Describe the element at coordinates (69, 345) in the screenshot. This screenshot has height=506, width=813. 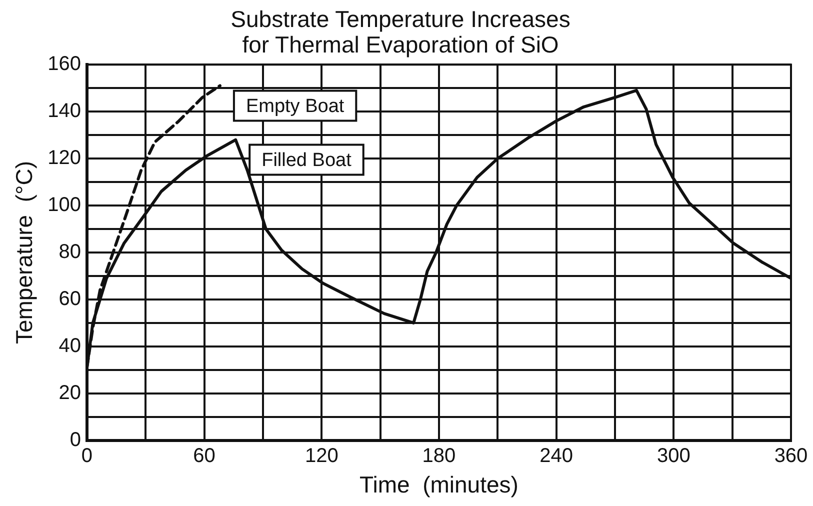
I see `y-tick-label: 40` at that location.